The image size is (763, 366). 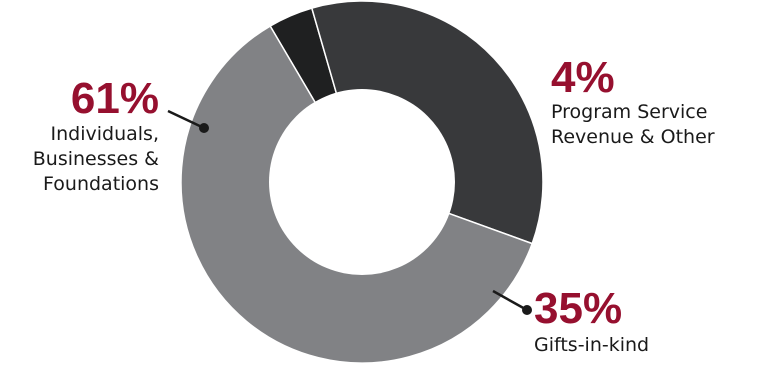 What do you see at coordinates (101, 184) in the screenshot?
I see `slice-label-individuals-line-3: Foundations` at bounding box center [101, 184].